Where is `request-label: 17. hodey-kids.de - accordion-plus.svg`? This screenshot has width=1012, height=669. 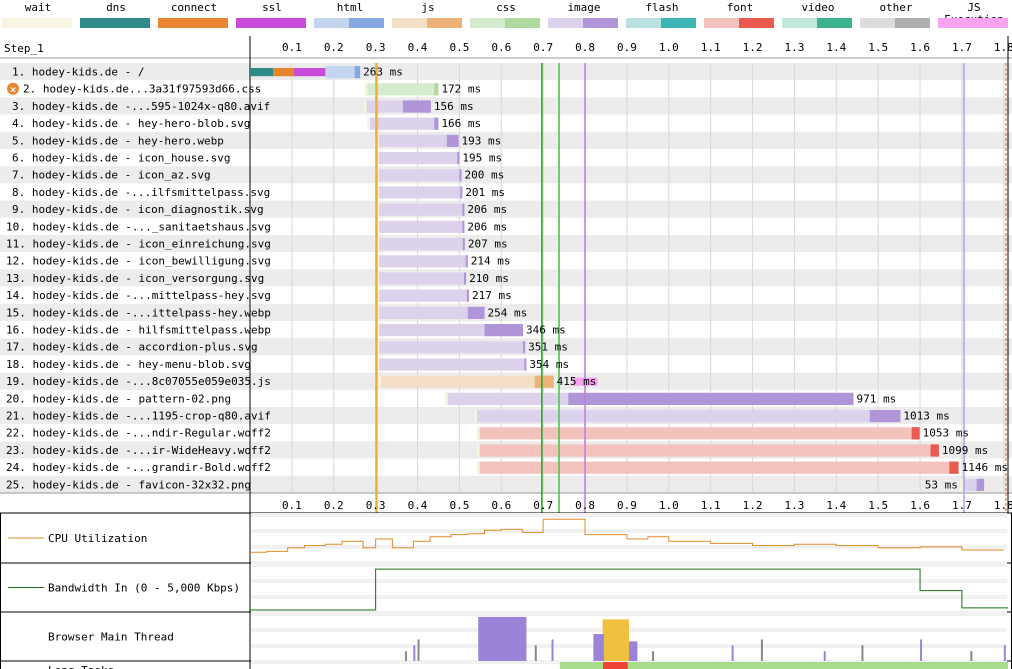
request-label: 17. hodey-kids.de - accordion-plus.svg is located at coordinates (132, 347).